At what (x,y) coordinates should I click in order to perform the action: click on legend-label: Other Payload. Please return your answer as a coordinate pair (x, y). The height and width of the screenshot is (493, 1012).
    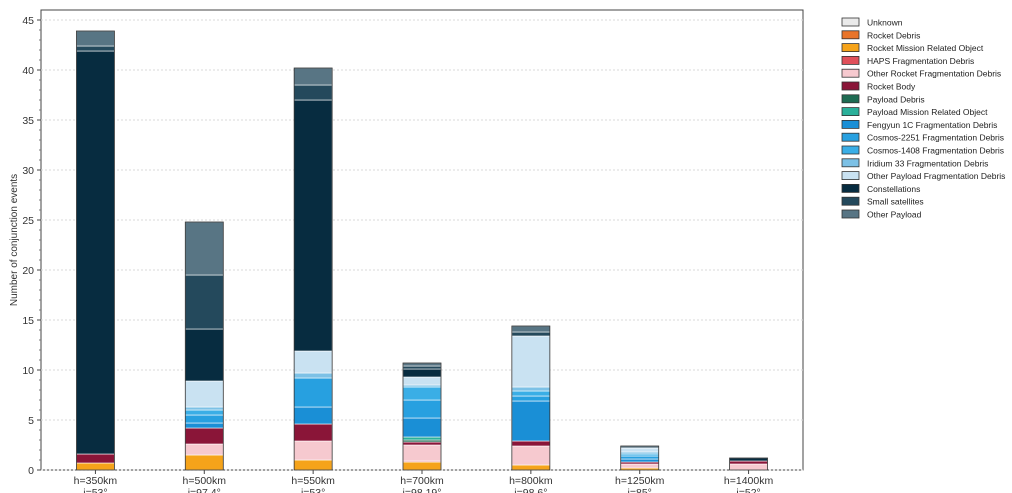
    Looking at the image, I should click on (894, 215).